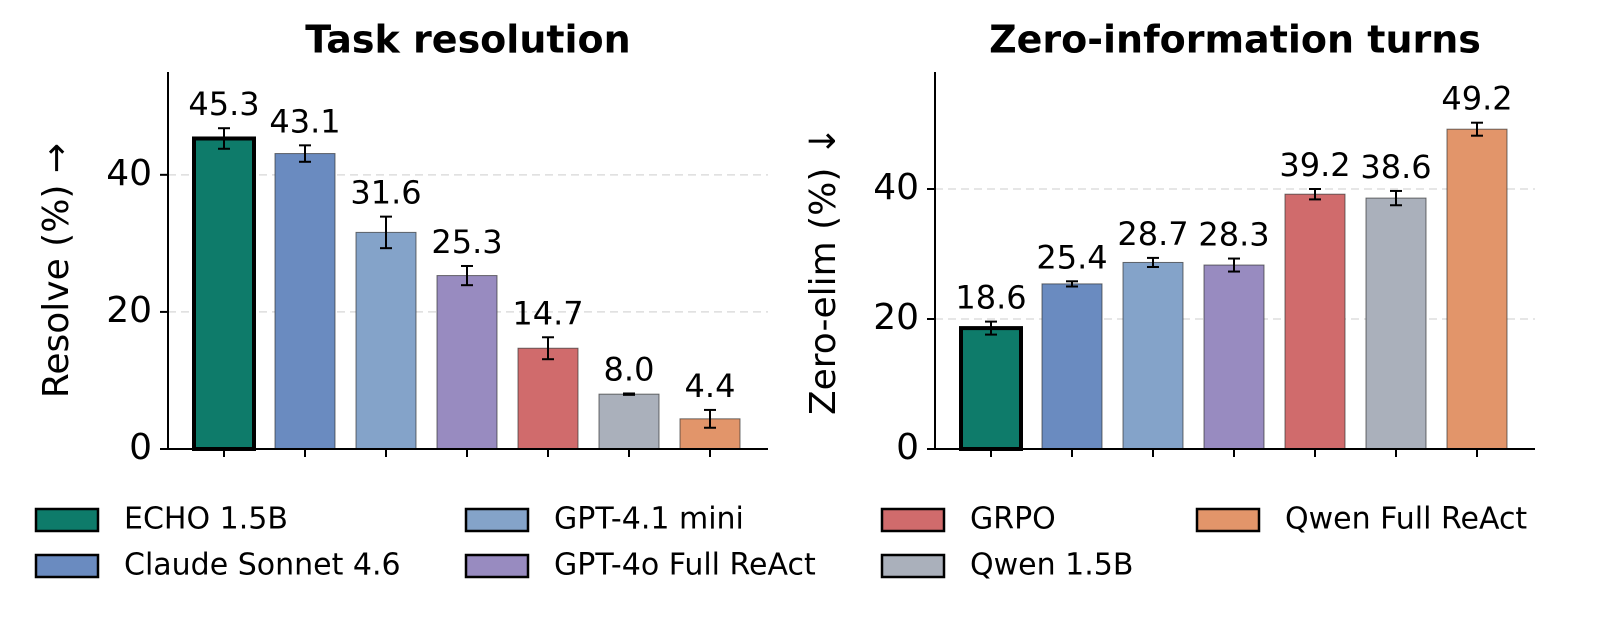 This screenshot has height=632, width=1600. Describe the element at coordinates (304, 121) in the screenshot. I see `value-label: 43.1` at that location.